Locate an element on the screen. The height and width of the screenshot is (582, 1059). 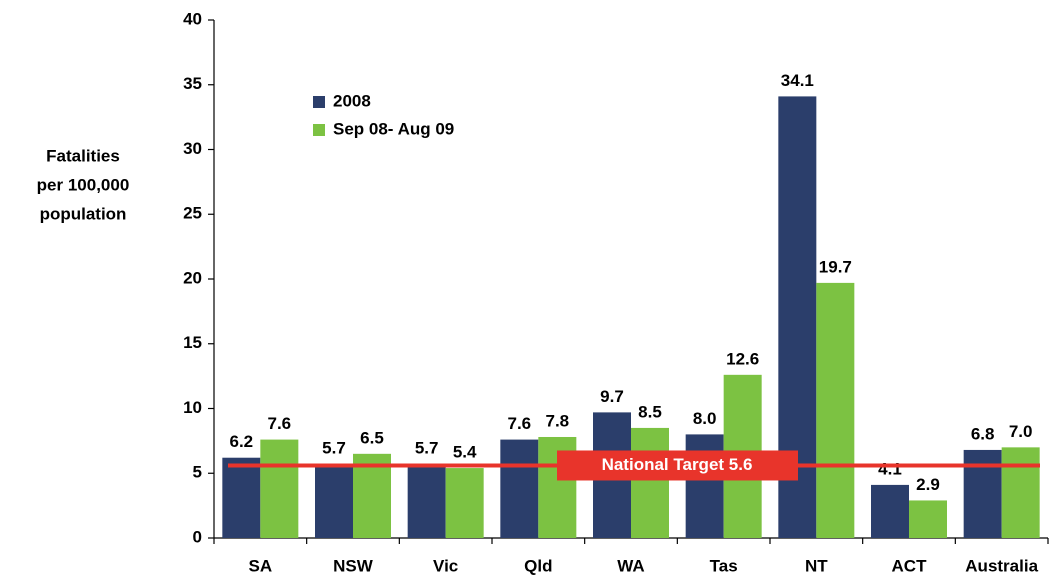
value-label: 5.4 is located at coordinates (465, 452).